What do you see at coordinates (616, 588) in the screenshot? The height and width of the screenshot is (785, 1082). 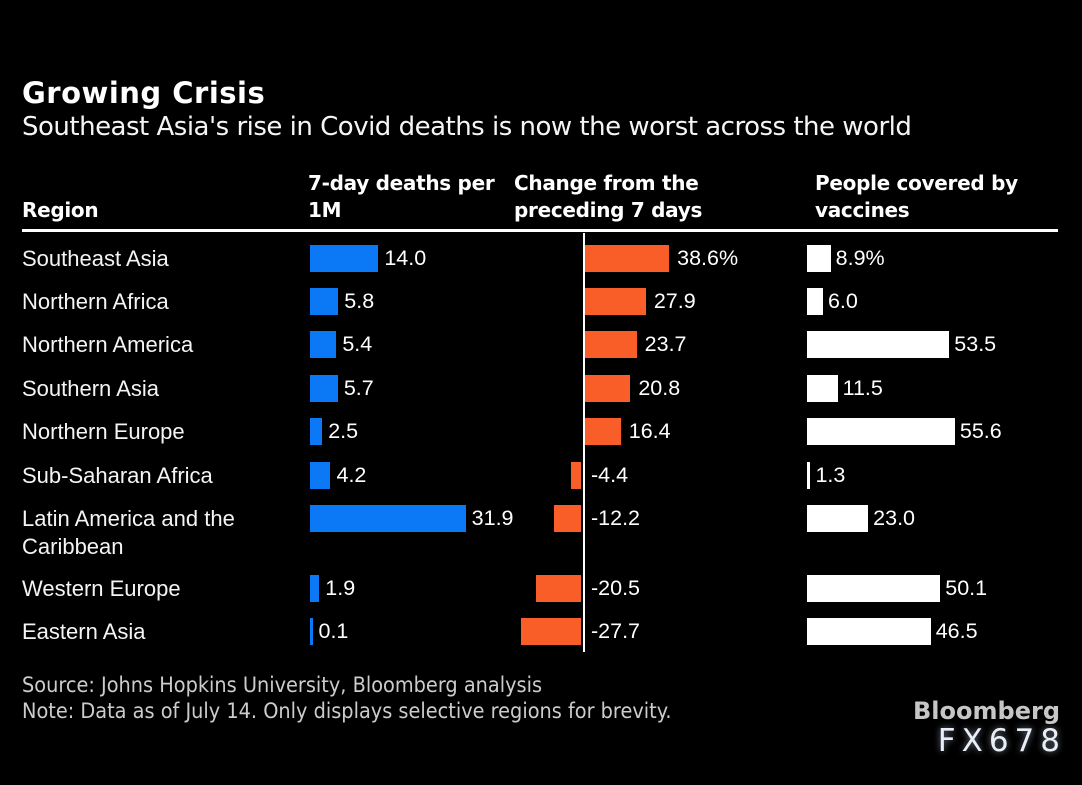 I see `change-value: -20.5` at bounding box center [616, 588].